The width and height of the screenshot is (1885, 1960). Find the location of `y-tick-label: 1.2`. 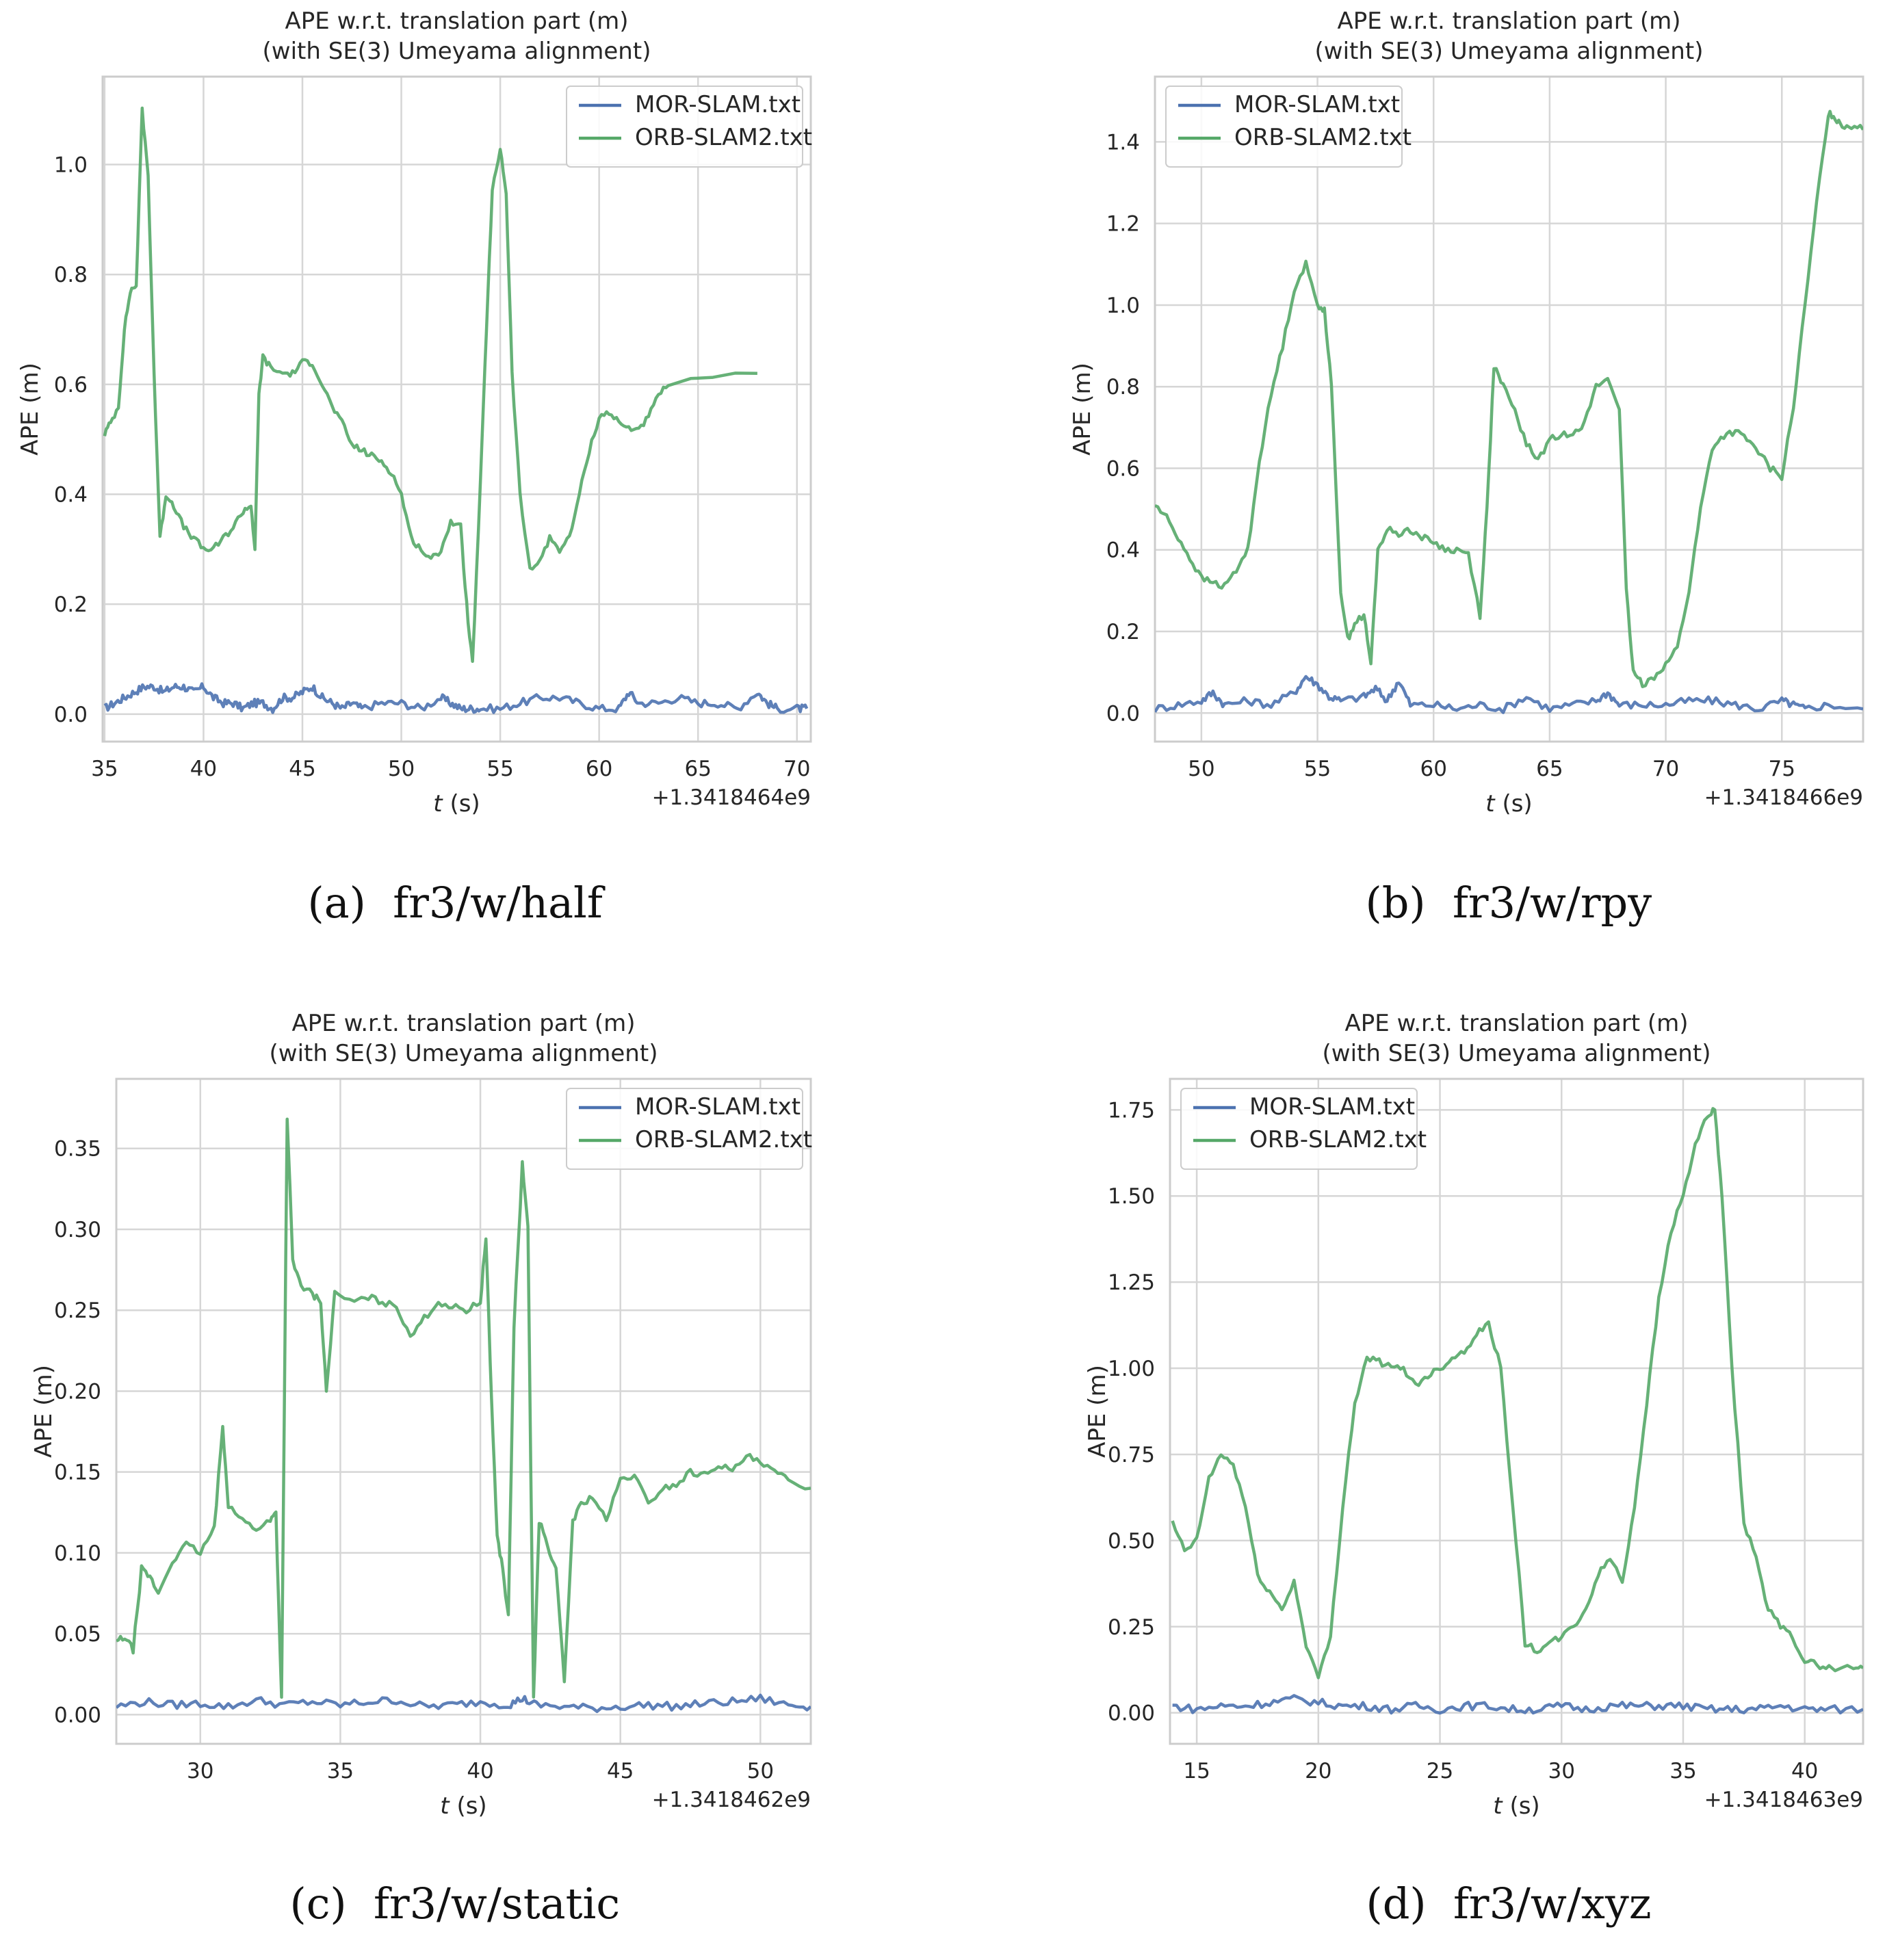

y-tick-label: 1.2 is located at coordinates (1123, 225).